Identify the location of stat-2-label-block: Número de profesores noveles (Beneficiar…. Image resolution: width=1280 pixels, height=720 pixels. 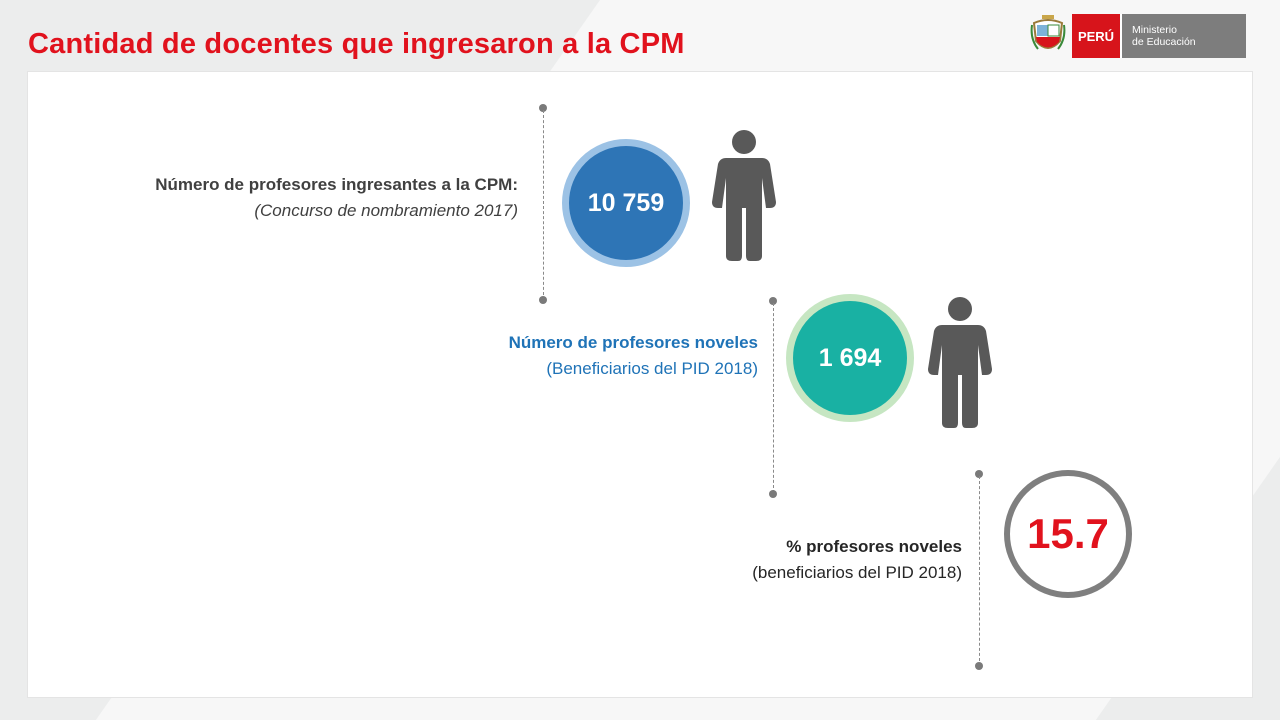
(633, 356).